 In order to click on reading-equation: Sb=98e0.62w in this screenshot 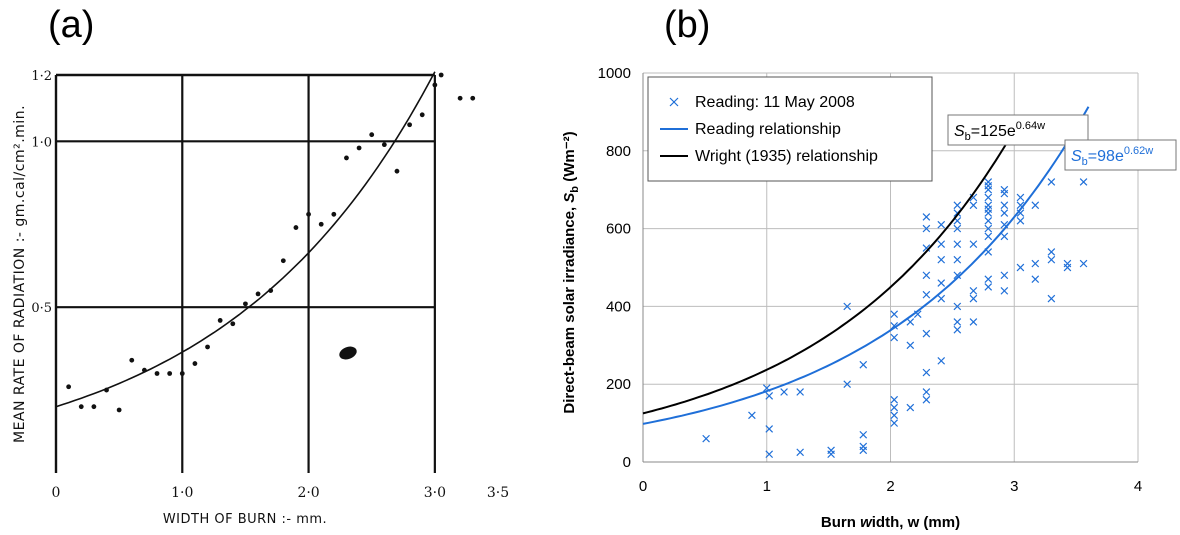, I will do `click(1120, 155)`.